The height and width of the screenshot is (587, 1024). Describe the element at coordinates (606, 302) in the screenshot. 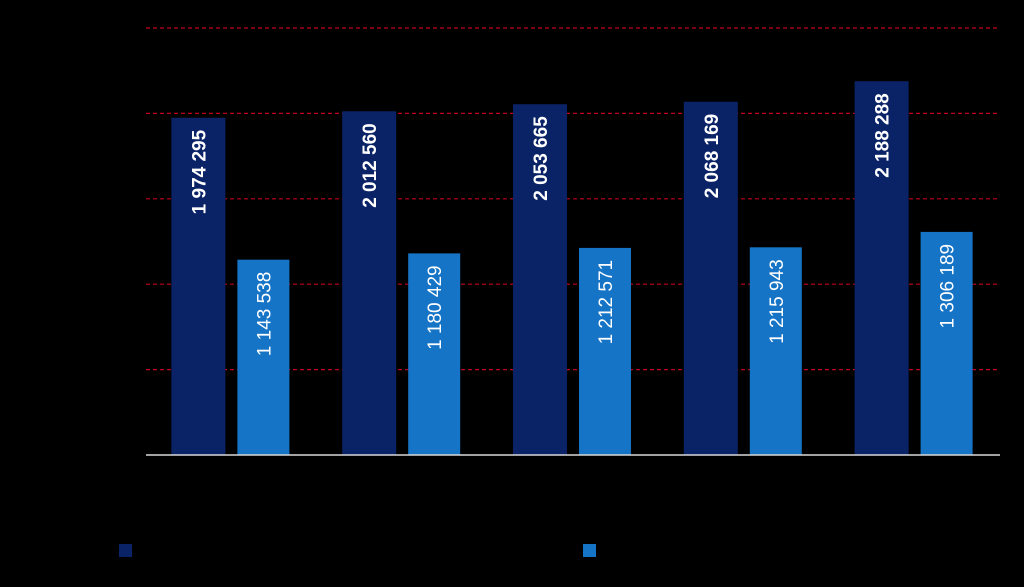

I see `data-label-series-2: 1 212 571` at that location.